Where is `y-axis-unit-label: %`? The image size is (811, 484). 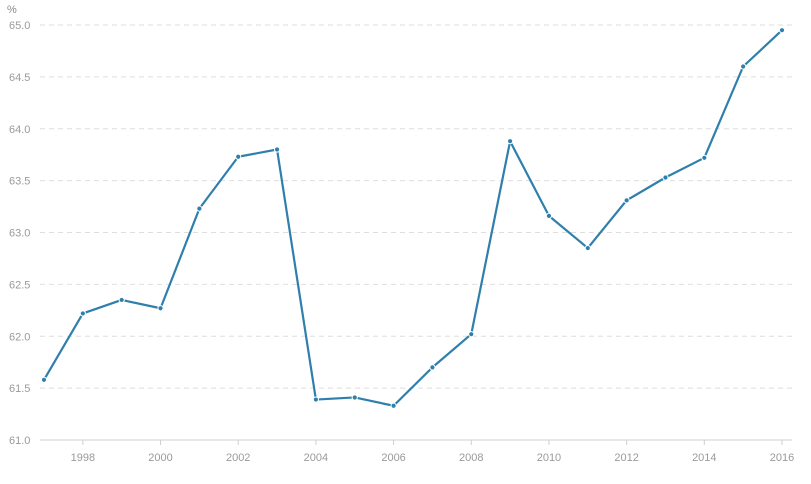 y-axis-unit-label: % is located at coordinates (12, 10).